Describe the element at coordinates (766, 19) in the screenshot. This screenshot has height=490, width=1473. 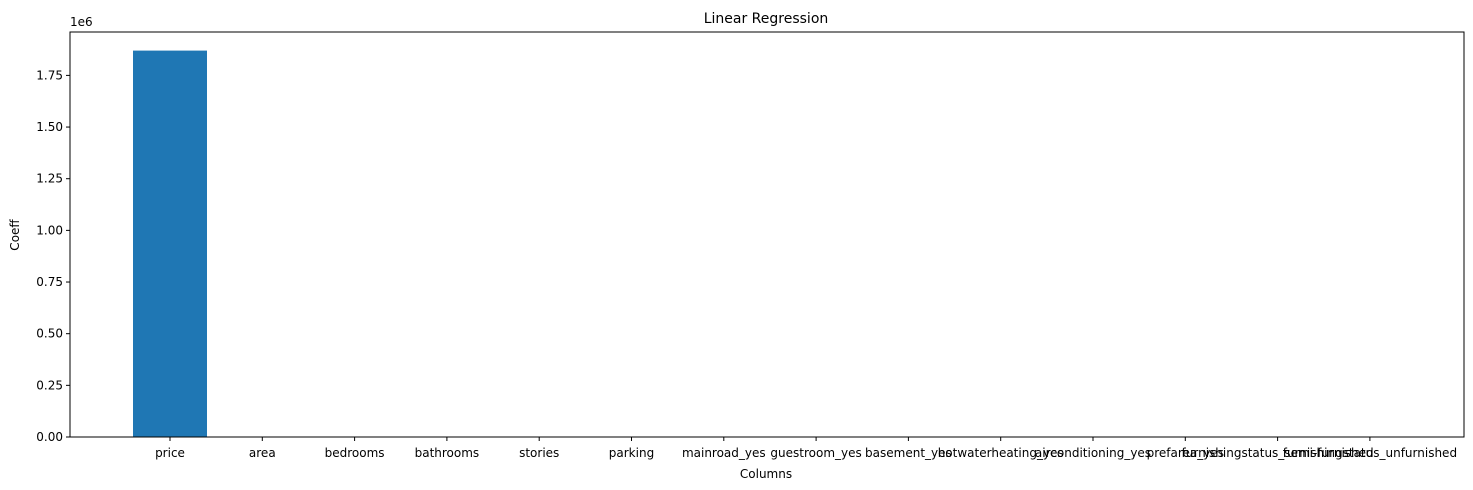
I see `chart-title: Linear Regression` at that location.